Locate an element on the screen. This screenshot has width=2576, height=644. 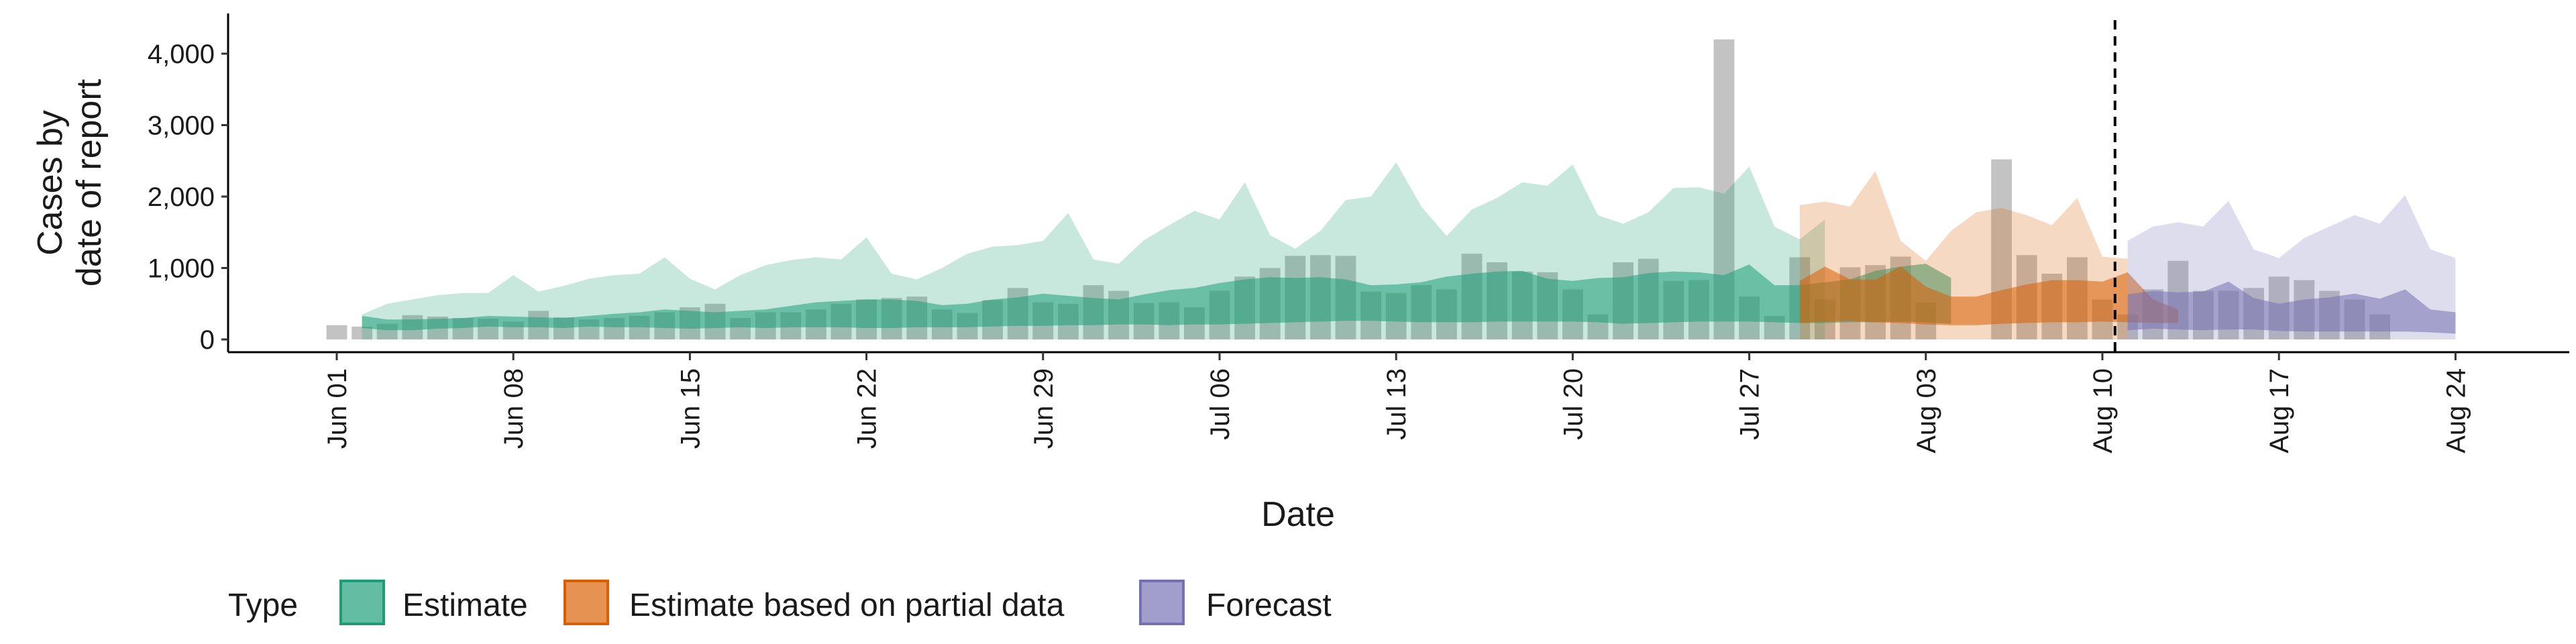
y-tick-label: 1,000 is located at coordinates (181, 269).